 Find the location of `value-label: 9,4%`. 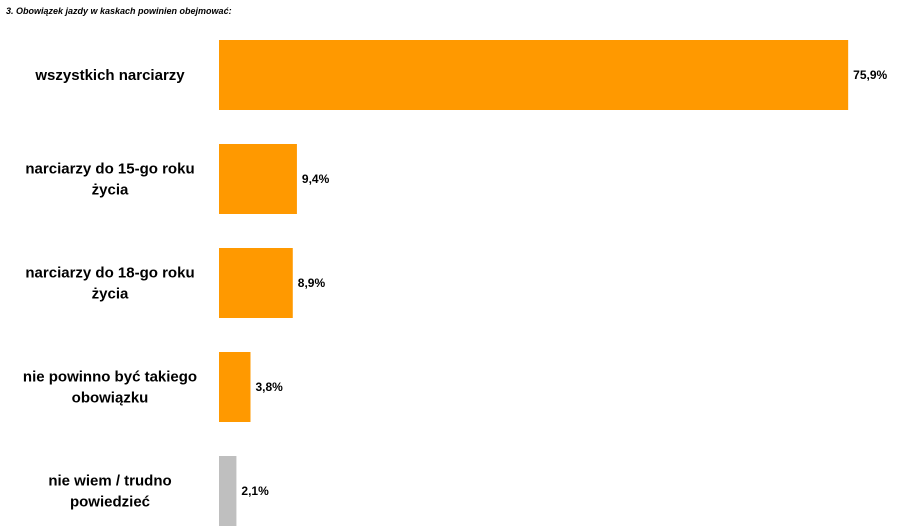

value-label: 9,4% is located at coordinates (316, 179).